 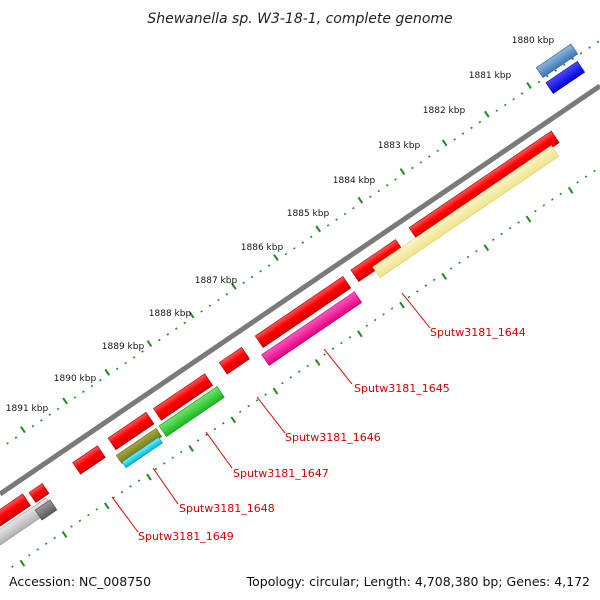 I want to click on map-title: Shewanella sp. W3-18-1, complete genome, so click(x=299, y=19).